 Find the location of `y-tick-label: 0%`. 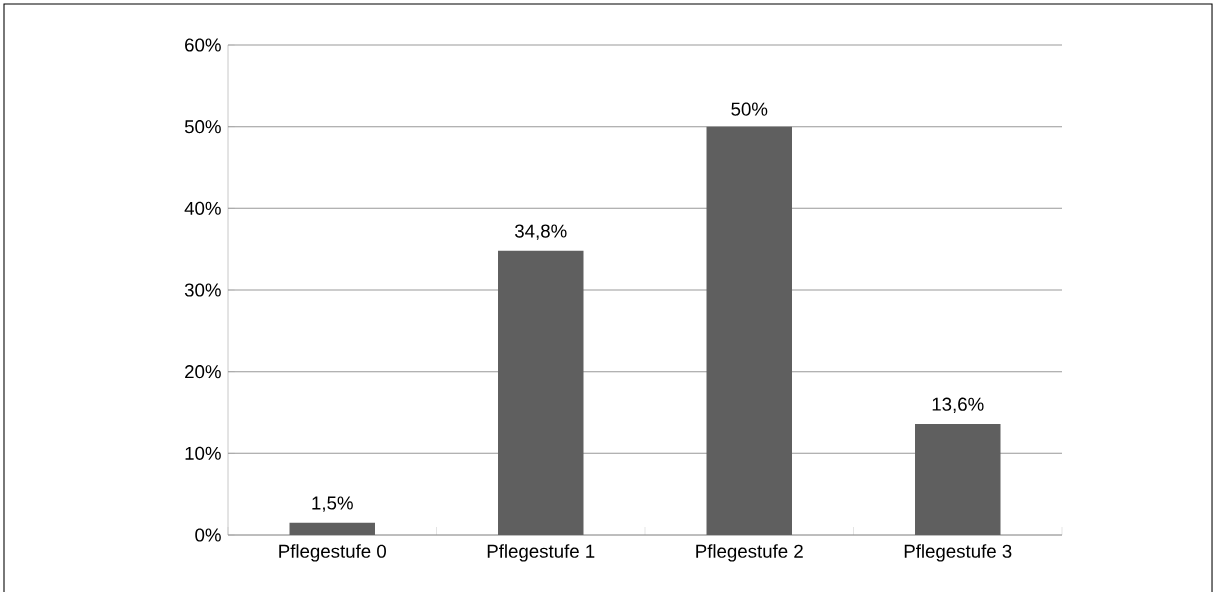

y-tick-label: 0% is located at coordinates (208, 535).